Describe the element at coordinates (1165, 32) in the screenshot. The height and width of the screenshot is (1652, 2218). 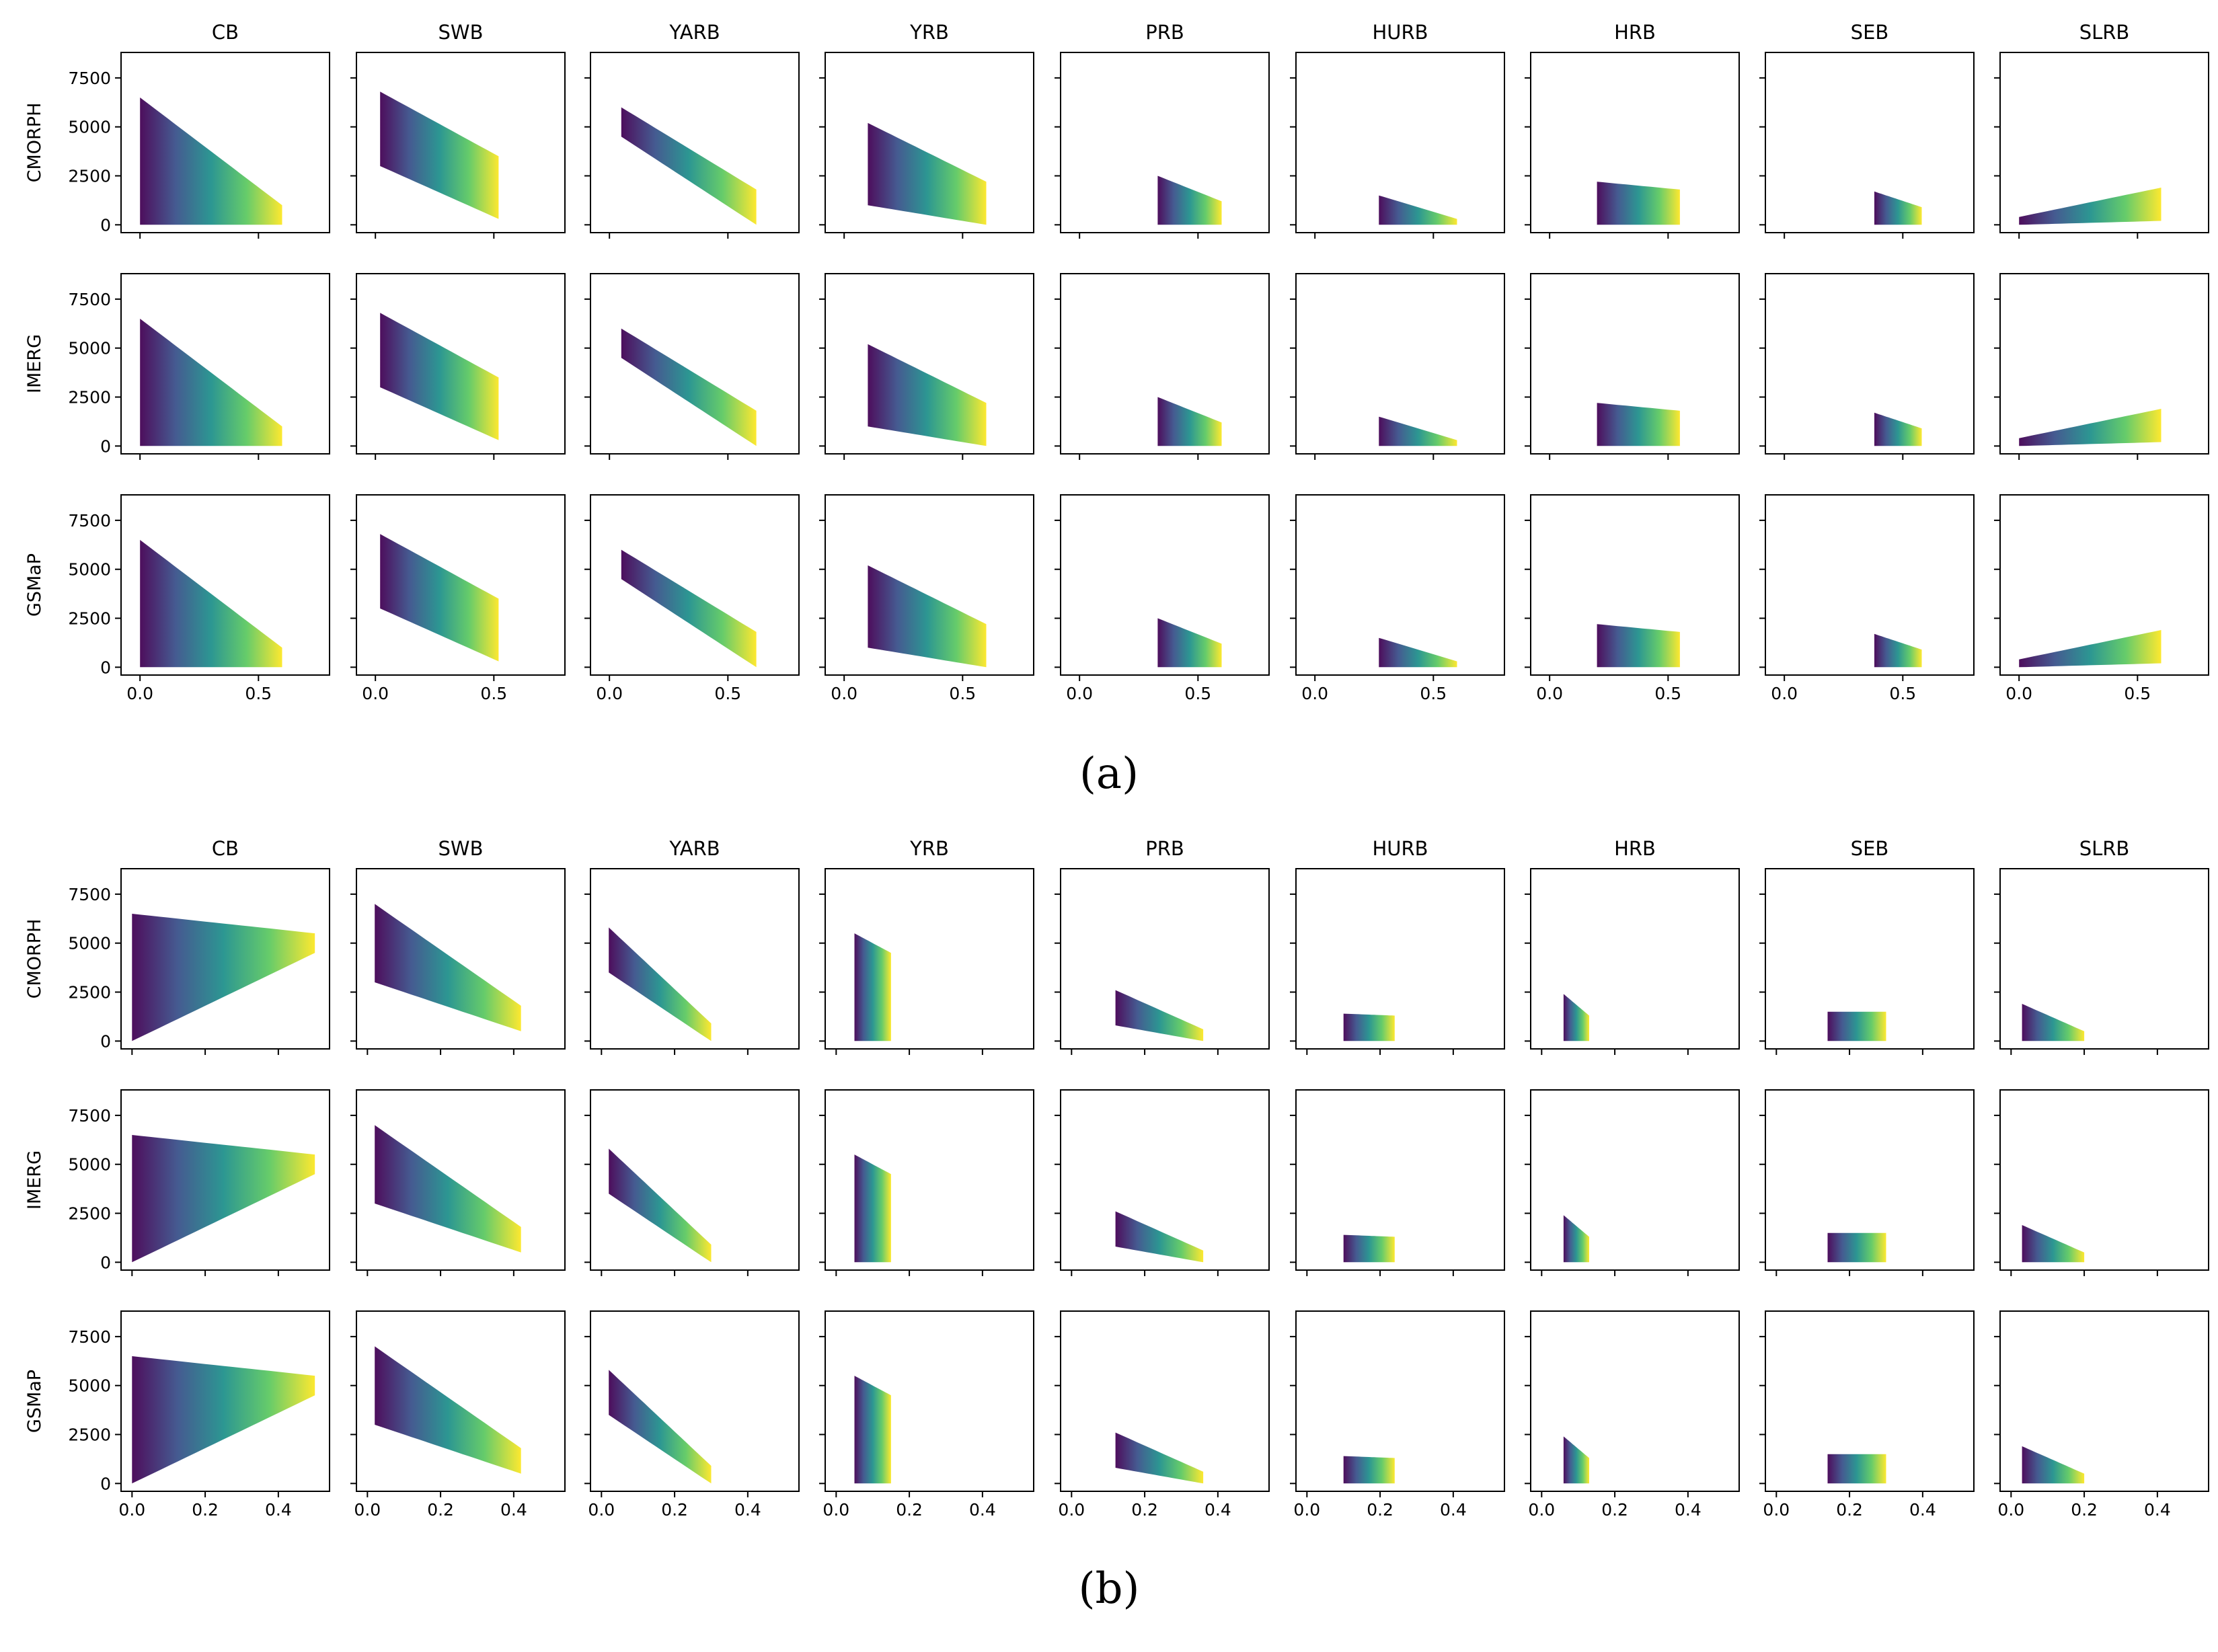
I see `basin-title: PRB` at that location.